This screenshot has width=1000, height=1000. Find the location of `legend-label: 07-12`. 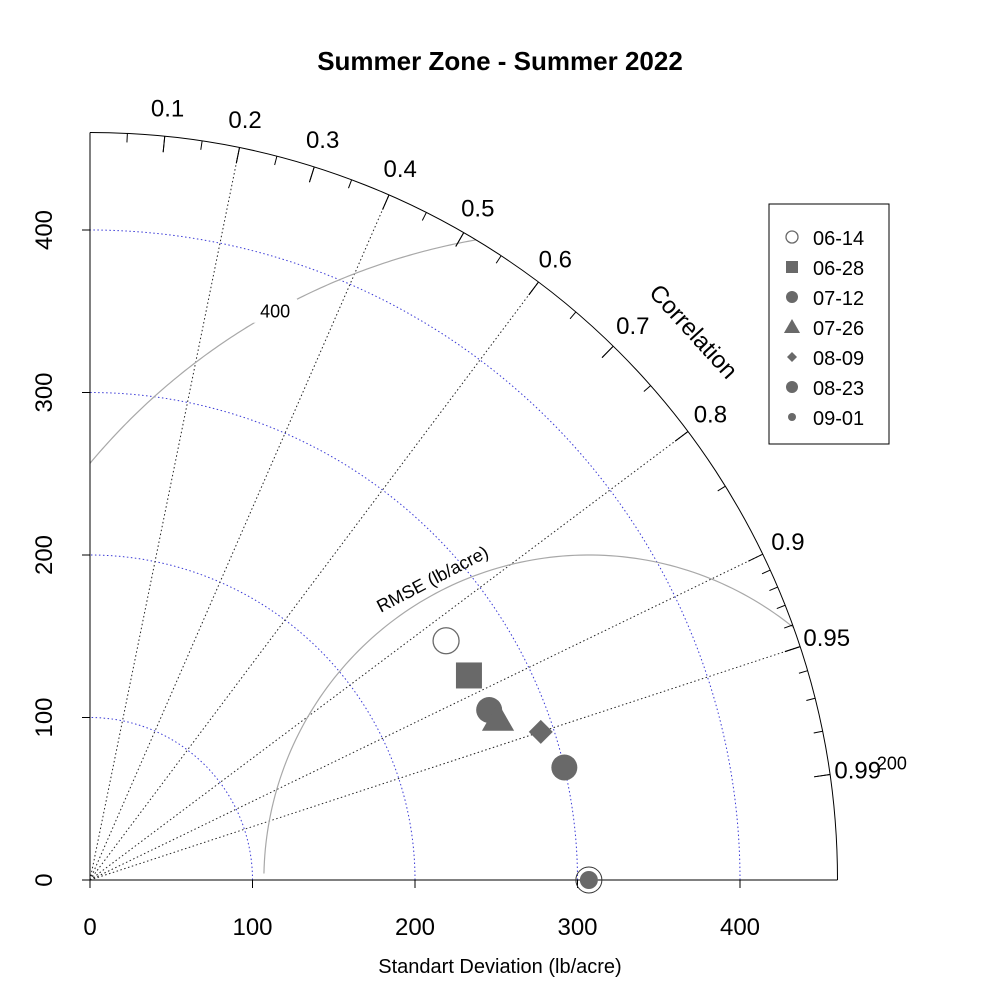

legend-label: 07-12 is located at coordinates (838, 299).